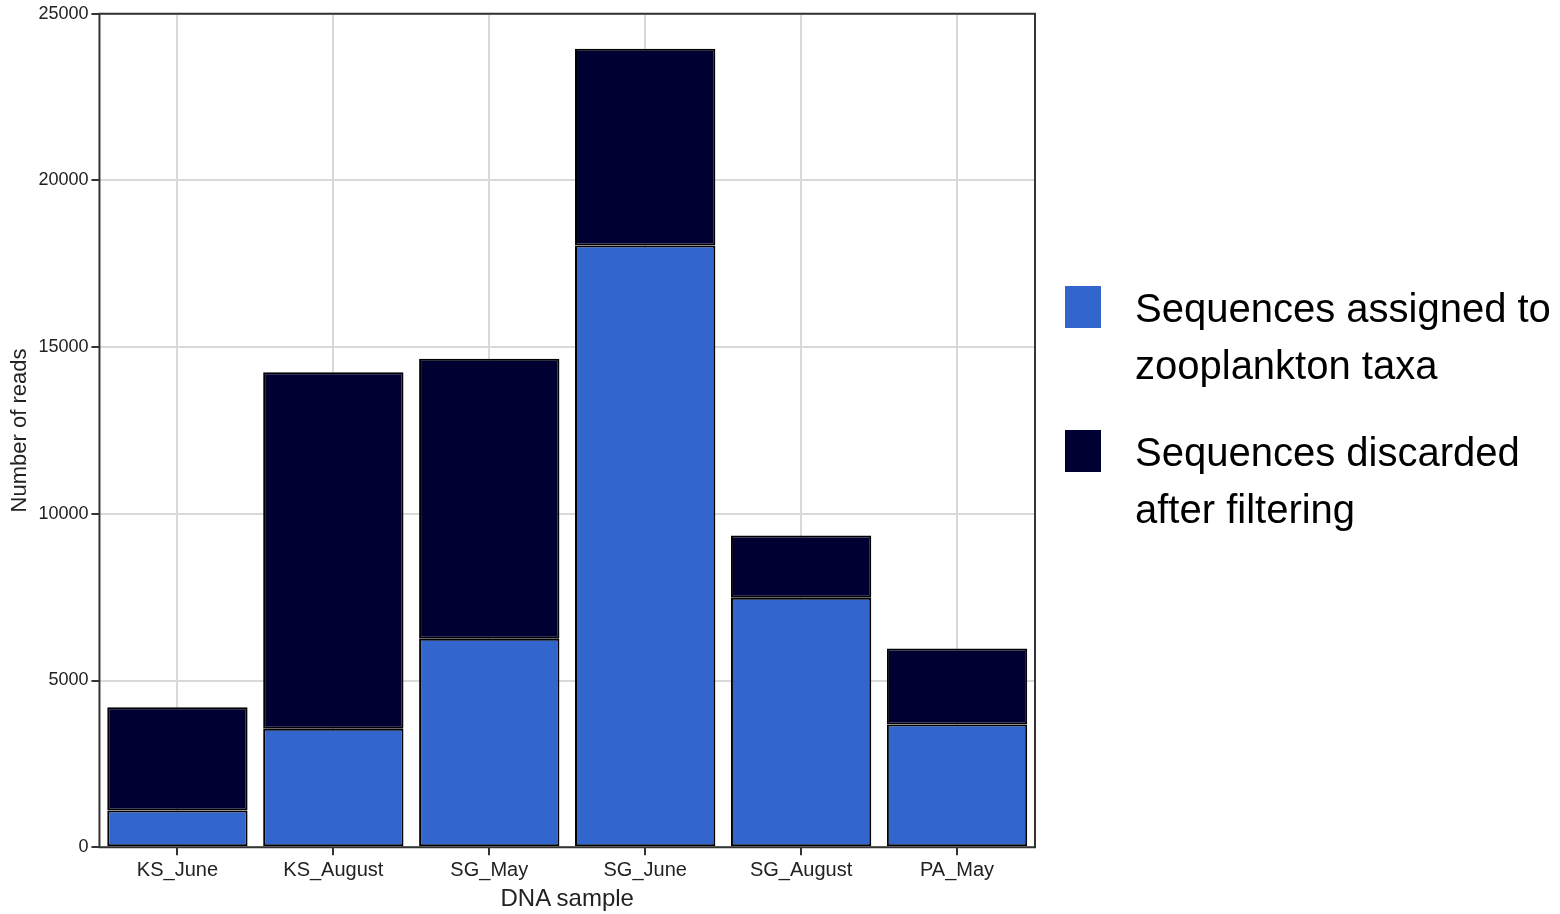 Image resolution: width=1560 pixels, height=914 pixels. I want to click on y-tick-label: 25000, so click(63, 12).